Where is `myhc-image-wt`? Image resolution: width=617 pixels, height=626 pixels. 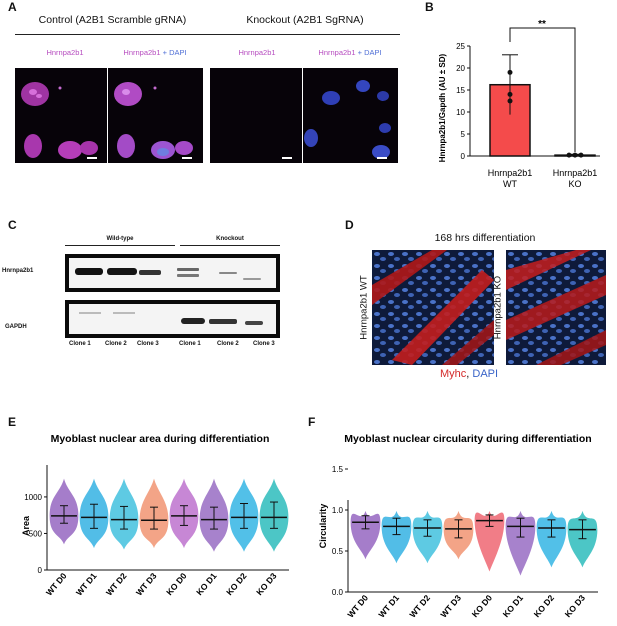
myhc-image-wt is located at coordinates (433, 307).